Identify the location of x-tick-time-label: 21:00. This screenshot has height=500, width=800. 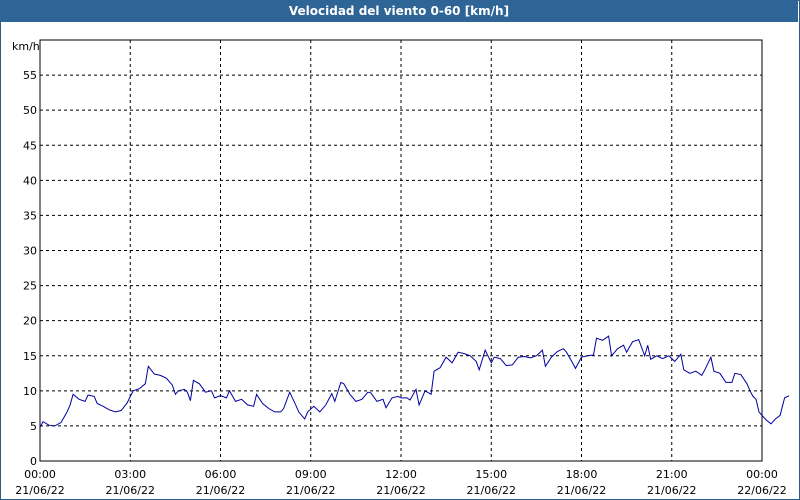
(672, 474).